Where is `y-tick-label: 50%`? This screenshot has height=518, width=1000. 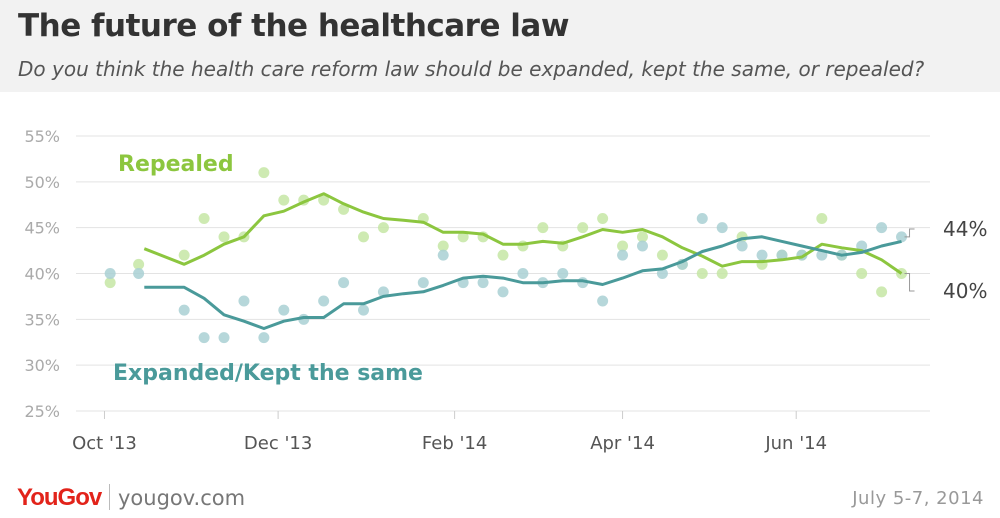
y-tick-label: 50% is located at coordinates (42, 182).